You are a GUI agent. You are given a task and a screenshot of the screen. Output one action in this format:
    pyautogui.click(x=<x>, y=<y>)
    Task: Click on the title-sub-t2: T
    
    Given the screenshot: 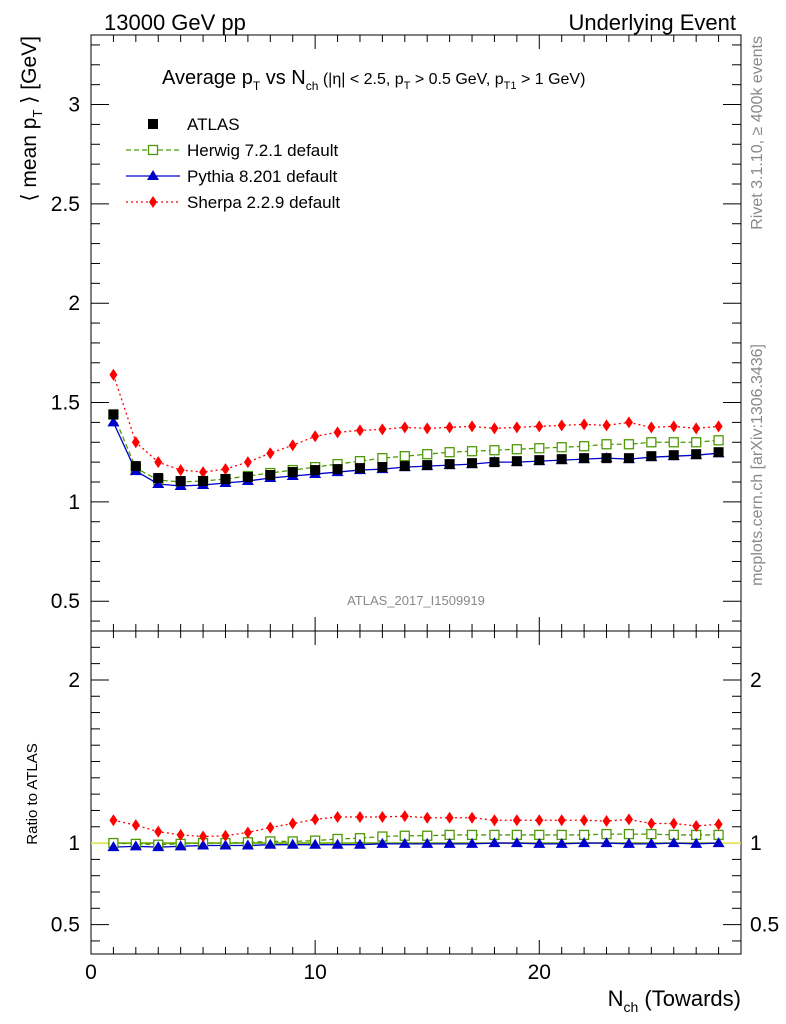 What is the action you would take?
    pyautogui.click(x=407, y=86)
    